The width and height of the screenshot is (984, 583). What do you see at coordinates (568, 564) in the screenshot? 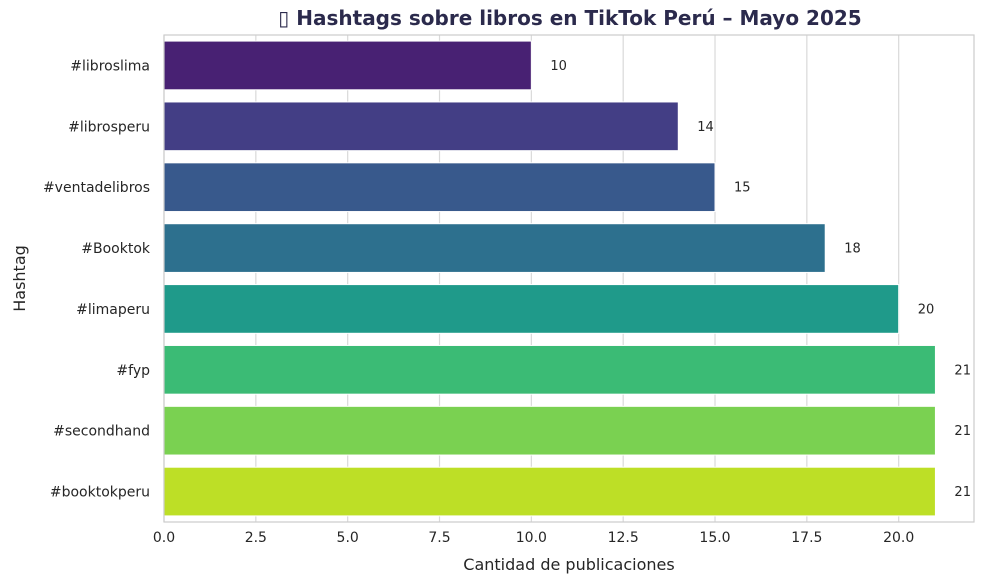
I see `x-axis-label: Cantidad de publicaciones` at bounding box center [568, 564].